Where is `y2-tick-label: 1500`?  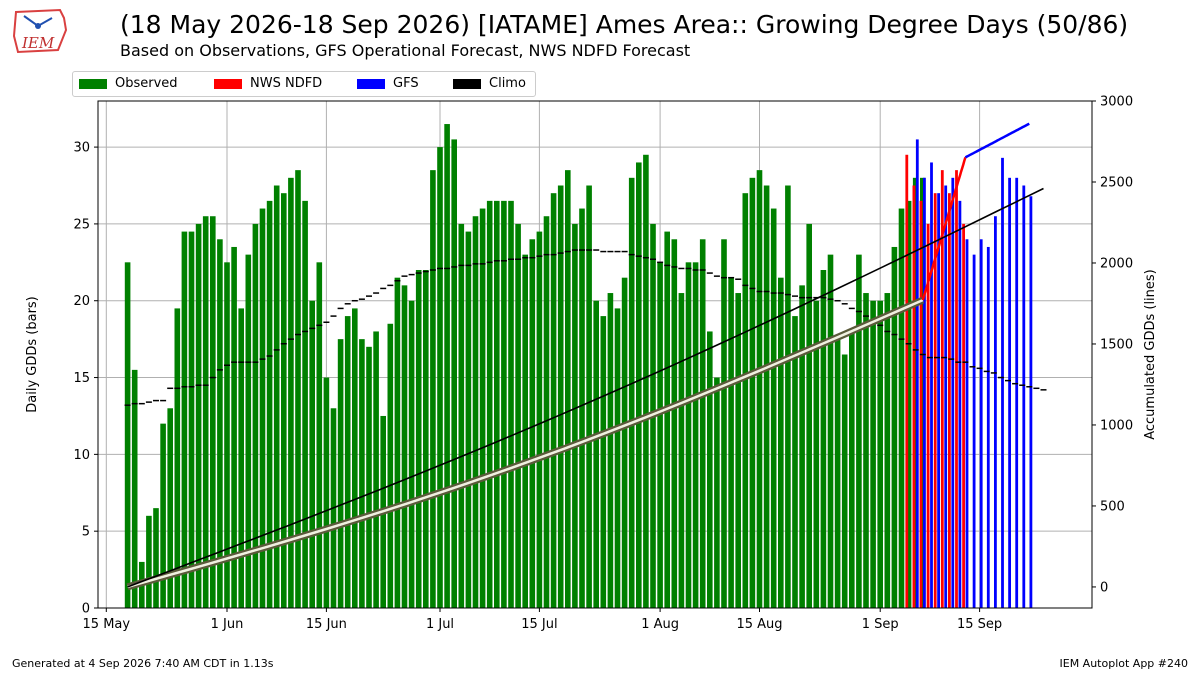
y2-tick-label: 1500 is located at coordinates (1116, 344).